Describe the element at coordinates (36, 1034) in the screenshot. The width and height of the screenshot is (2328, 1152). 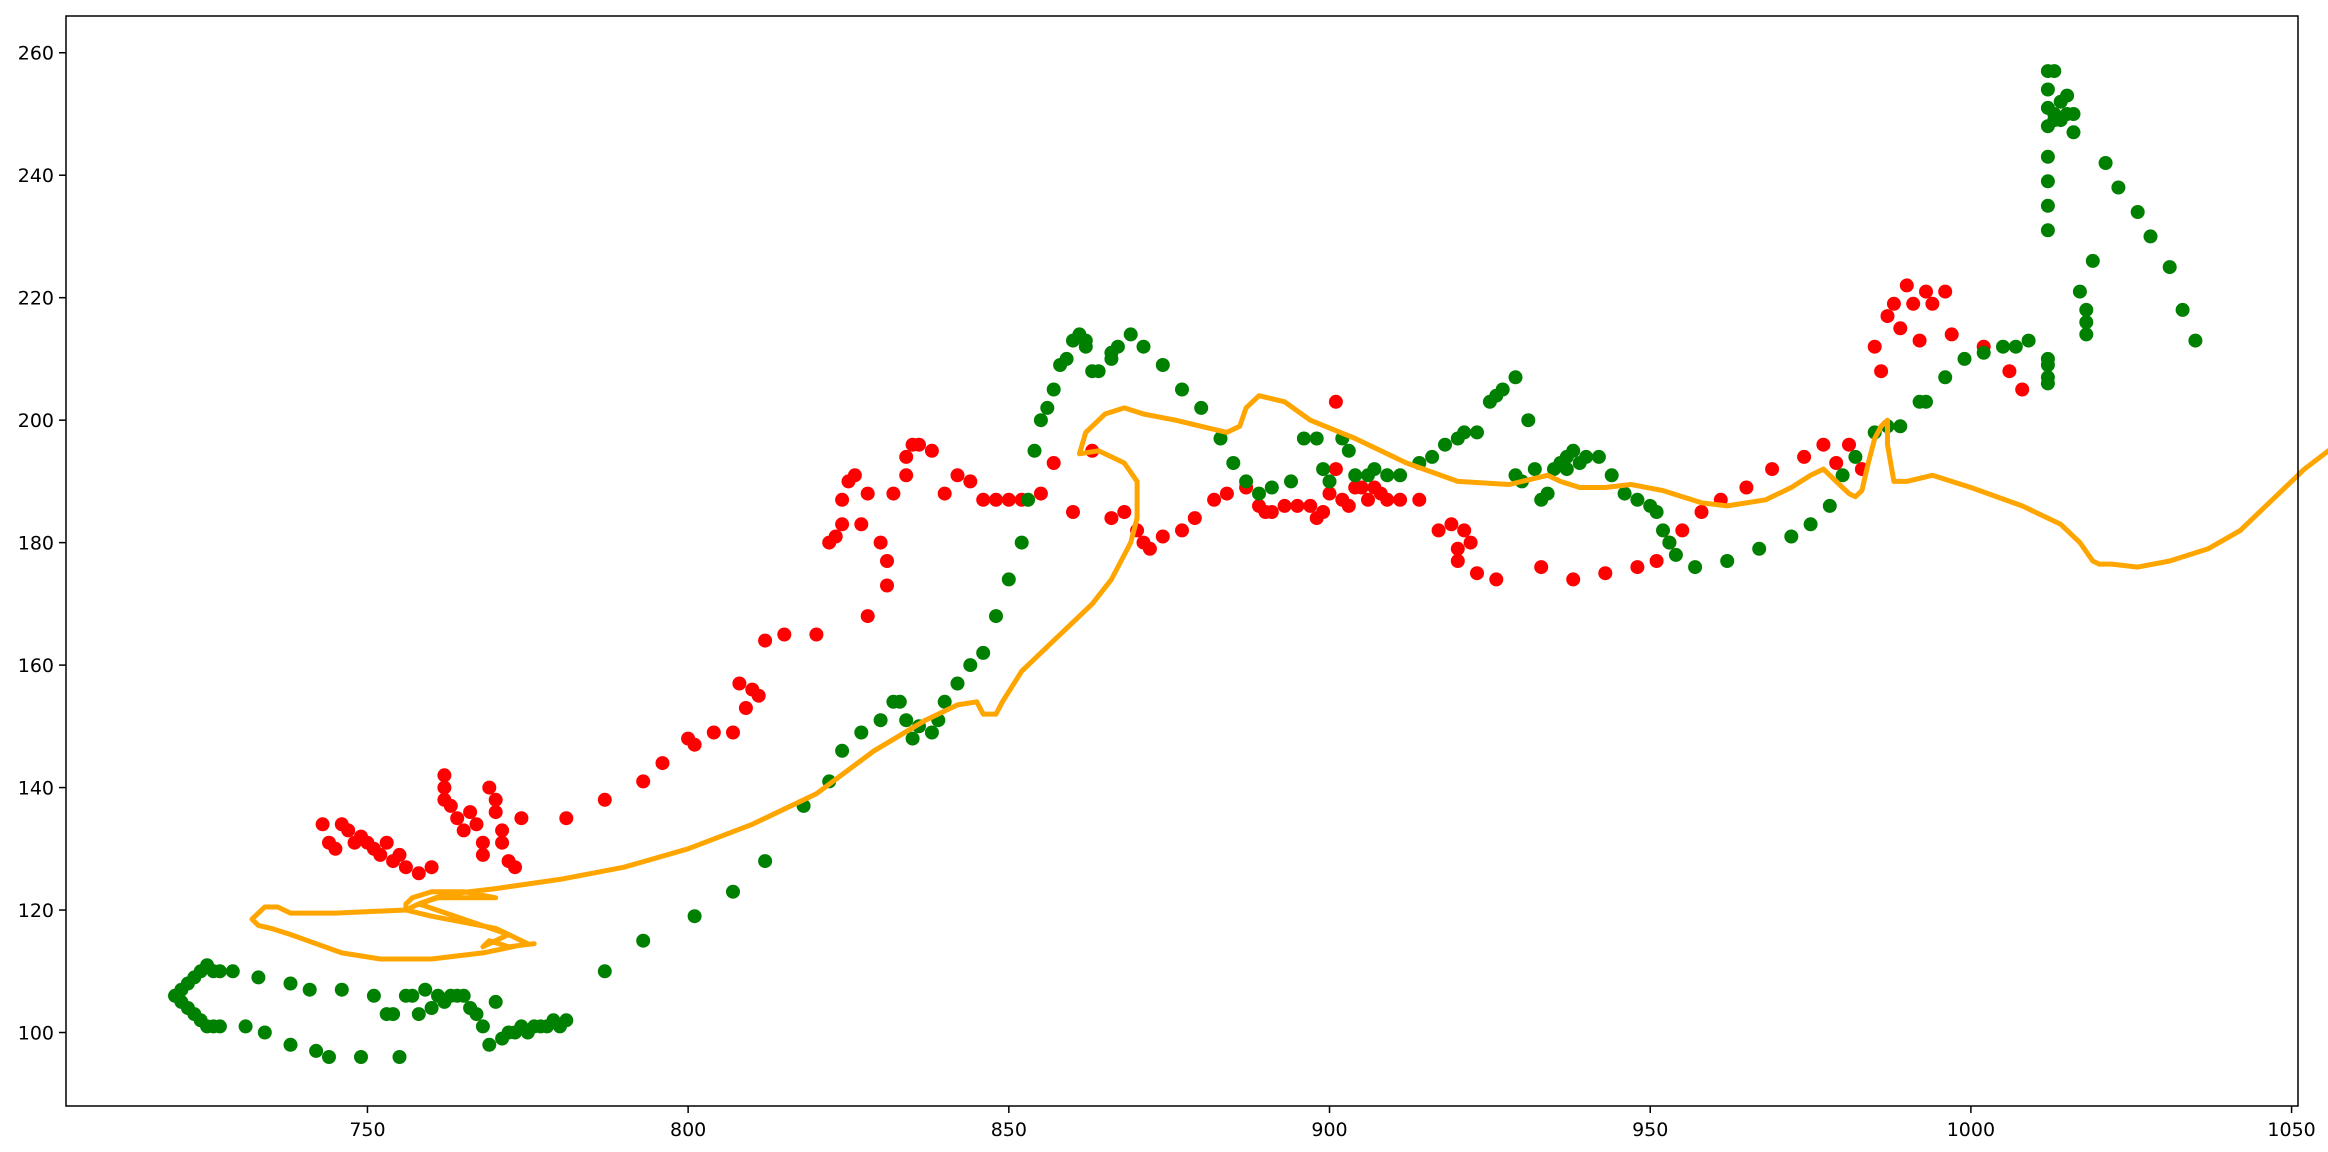
I see `y-tick-label: 100` at that location.